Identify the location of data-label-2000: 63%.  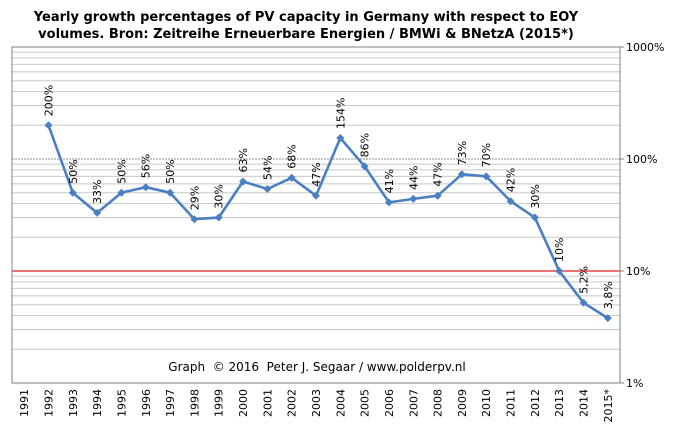
(243, 160).